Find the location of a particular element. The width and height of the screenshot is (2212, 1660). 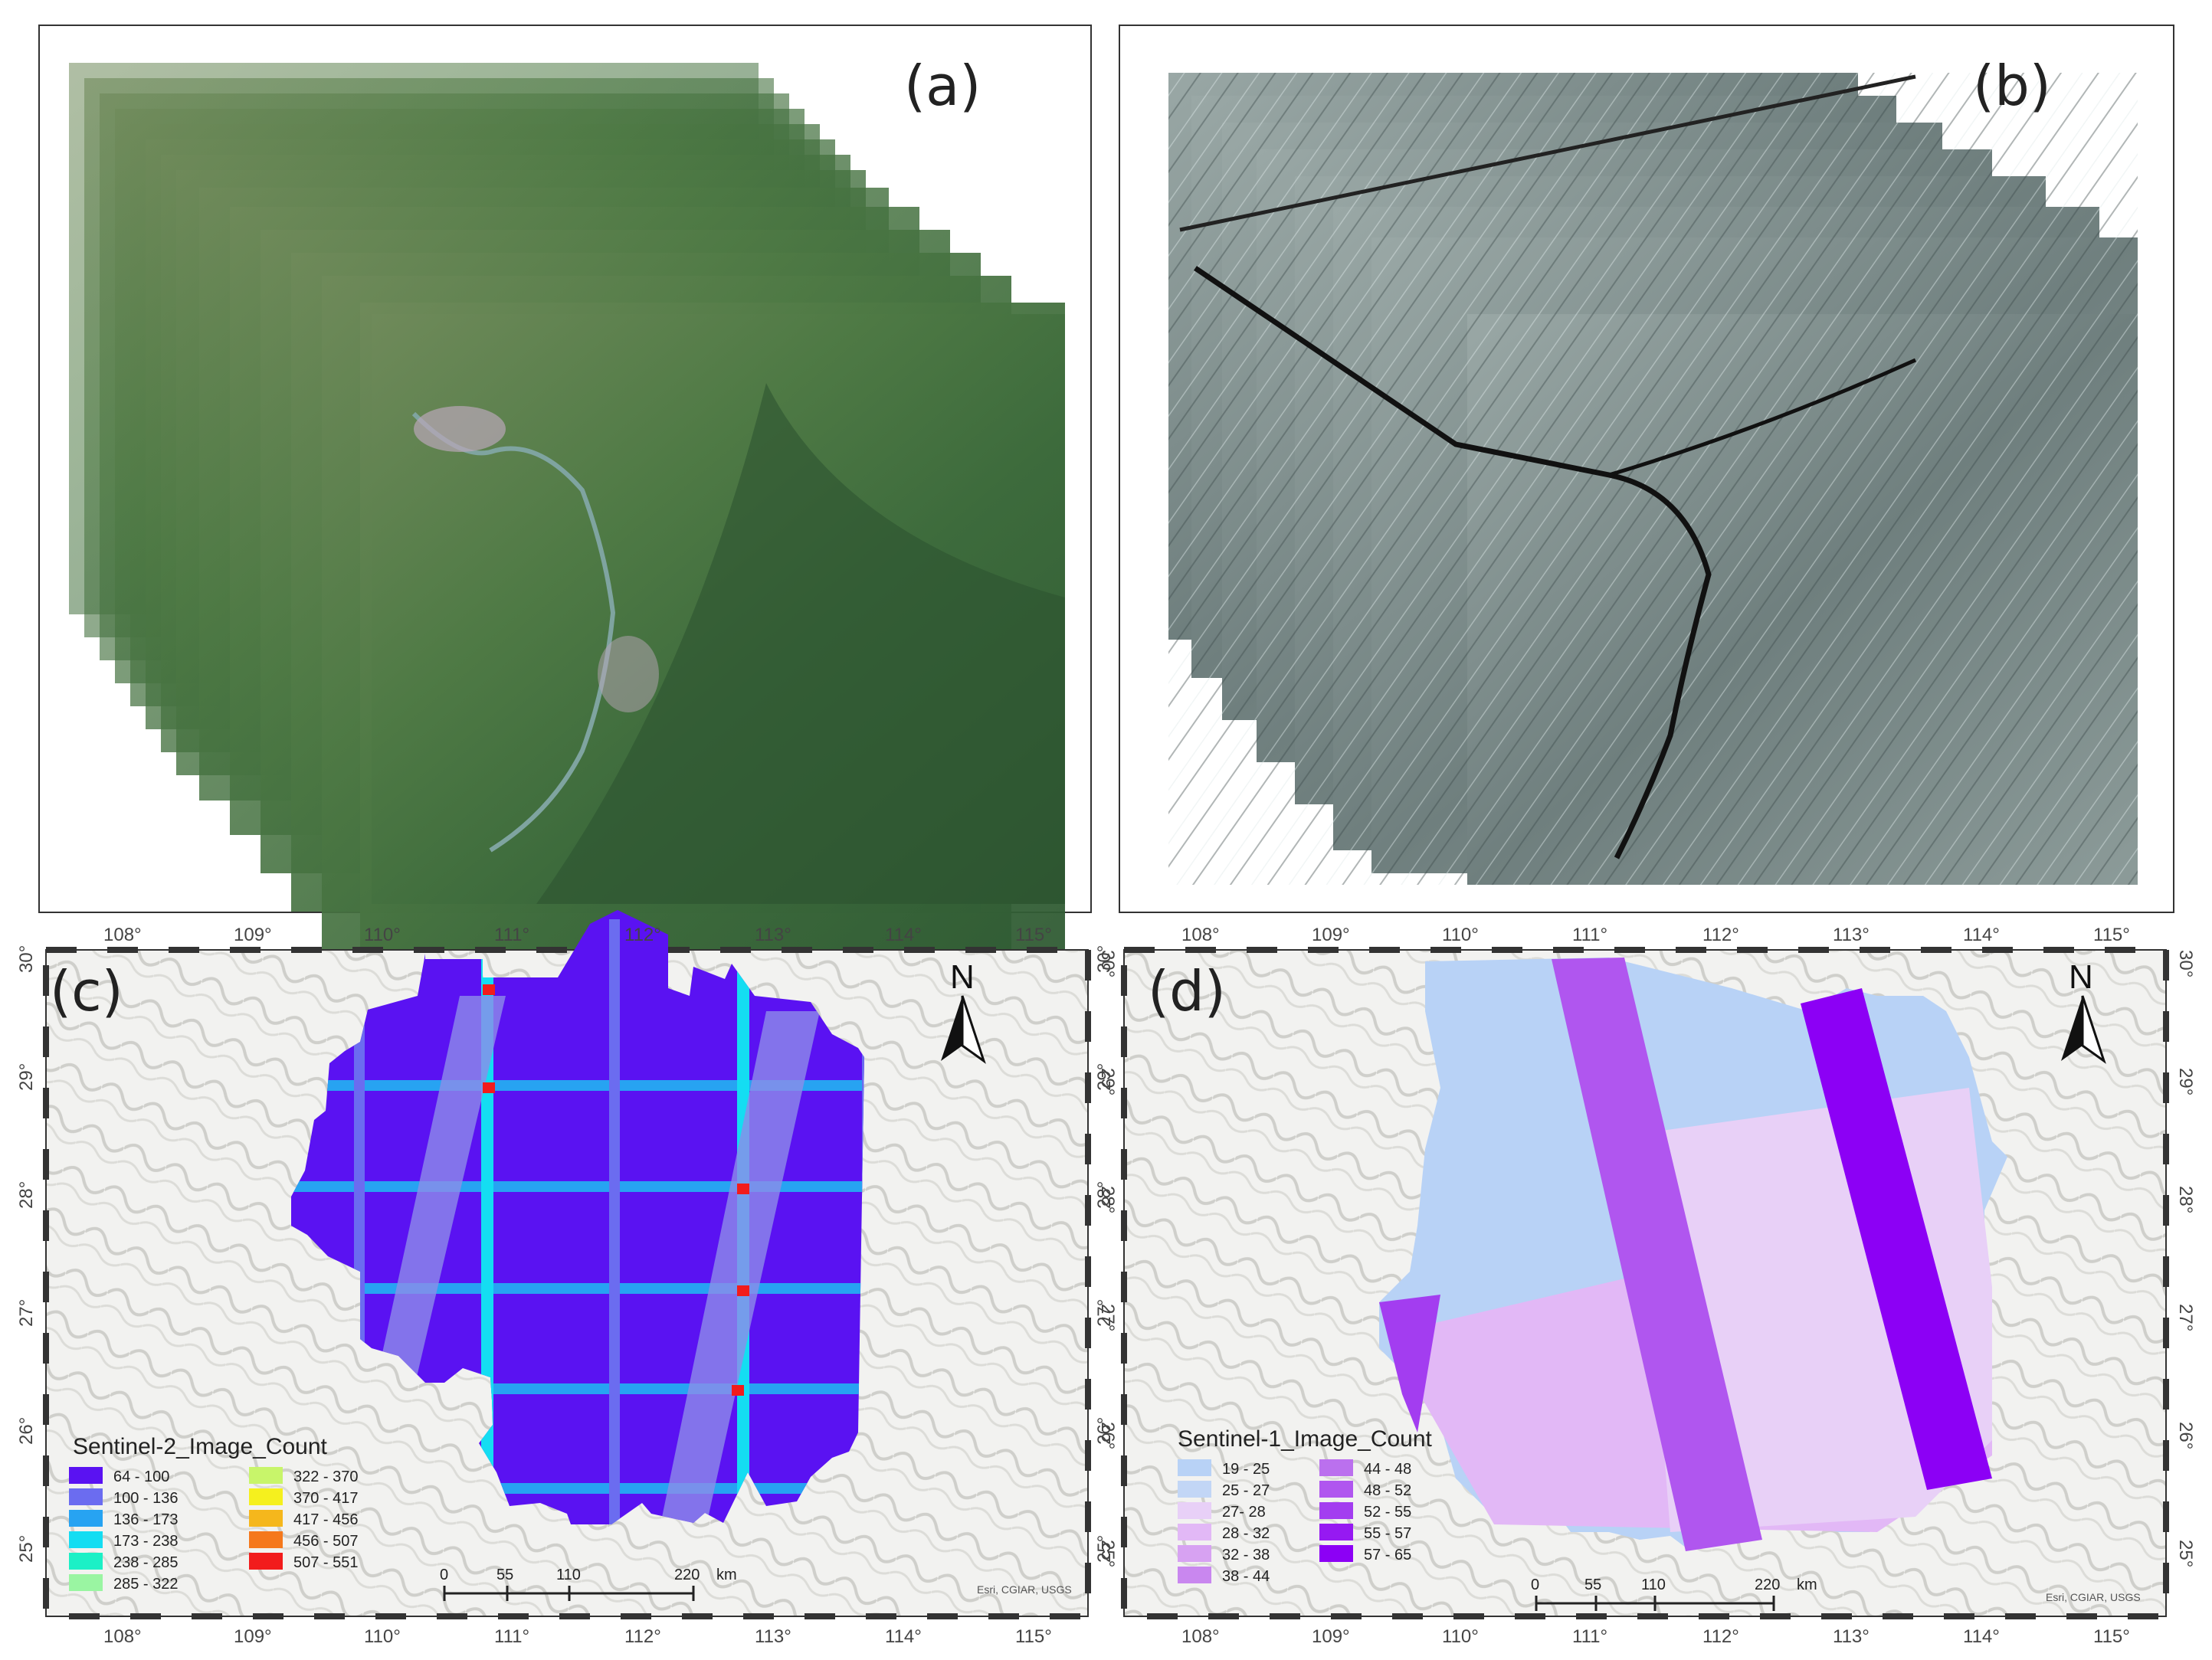

lon-tick-bottom-d-5: 113° is located at coordinates (1852, 1636).